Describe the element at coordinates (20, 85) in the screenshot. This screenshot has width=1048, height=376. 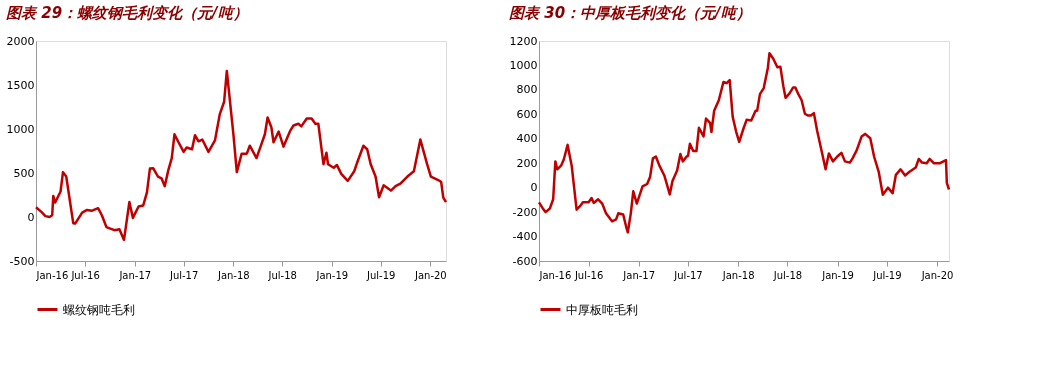
I see `y-tick-label: 1500` at that location.